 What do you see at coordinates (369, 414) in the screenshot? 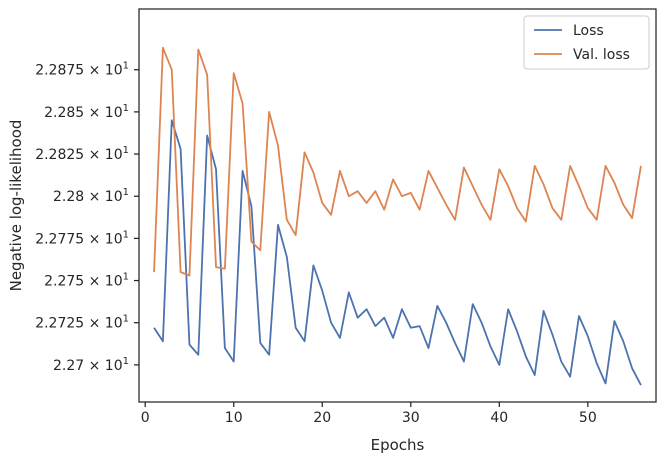
I see `x-axis-ticks: 0 10 20 30 40 50` at bounding box center [369, 414].